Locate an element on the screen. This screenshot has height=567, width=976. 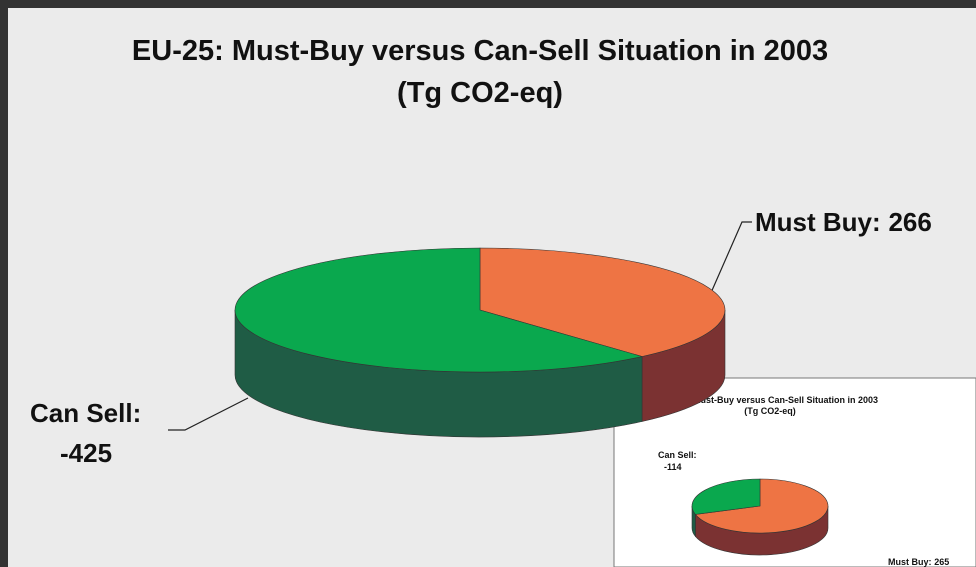
data-label: Must Buy: 266 is located at coordinates (843, 222).